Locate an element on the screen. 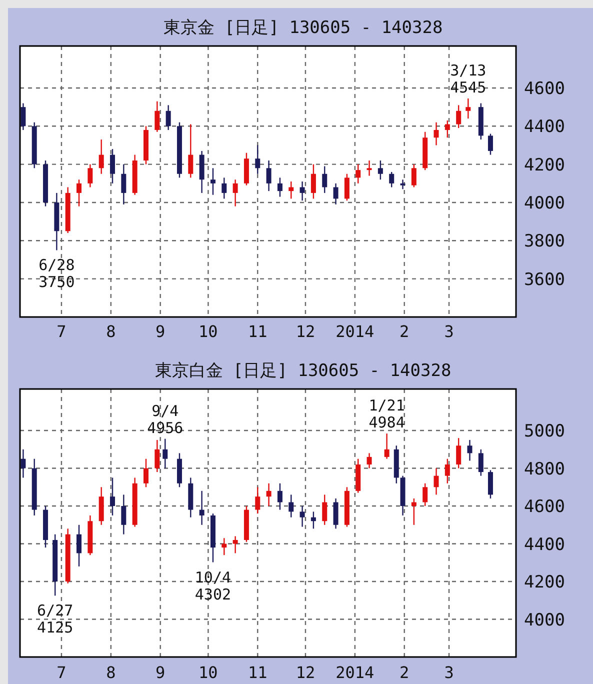 The width and height of the screenshot is (593, 684). chart-title: 東京白金 [日足] 130605 - 140328 is located at coordinates (303, 371).